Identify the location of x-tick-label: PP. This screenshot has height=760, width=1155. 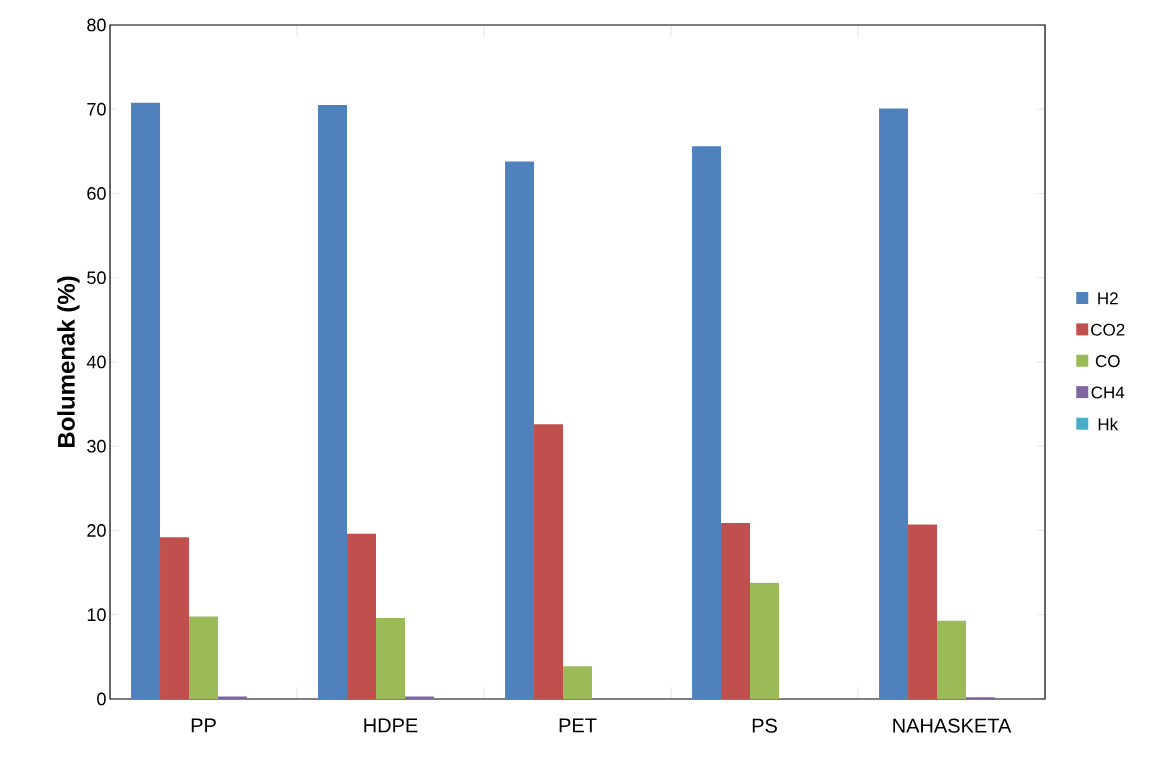
(203, 725).